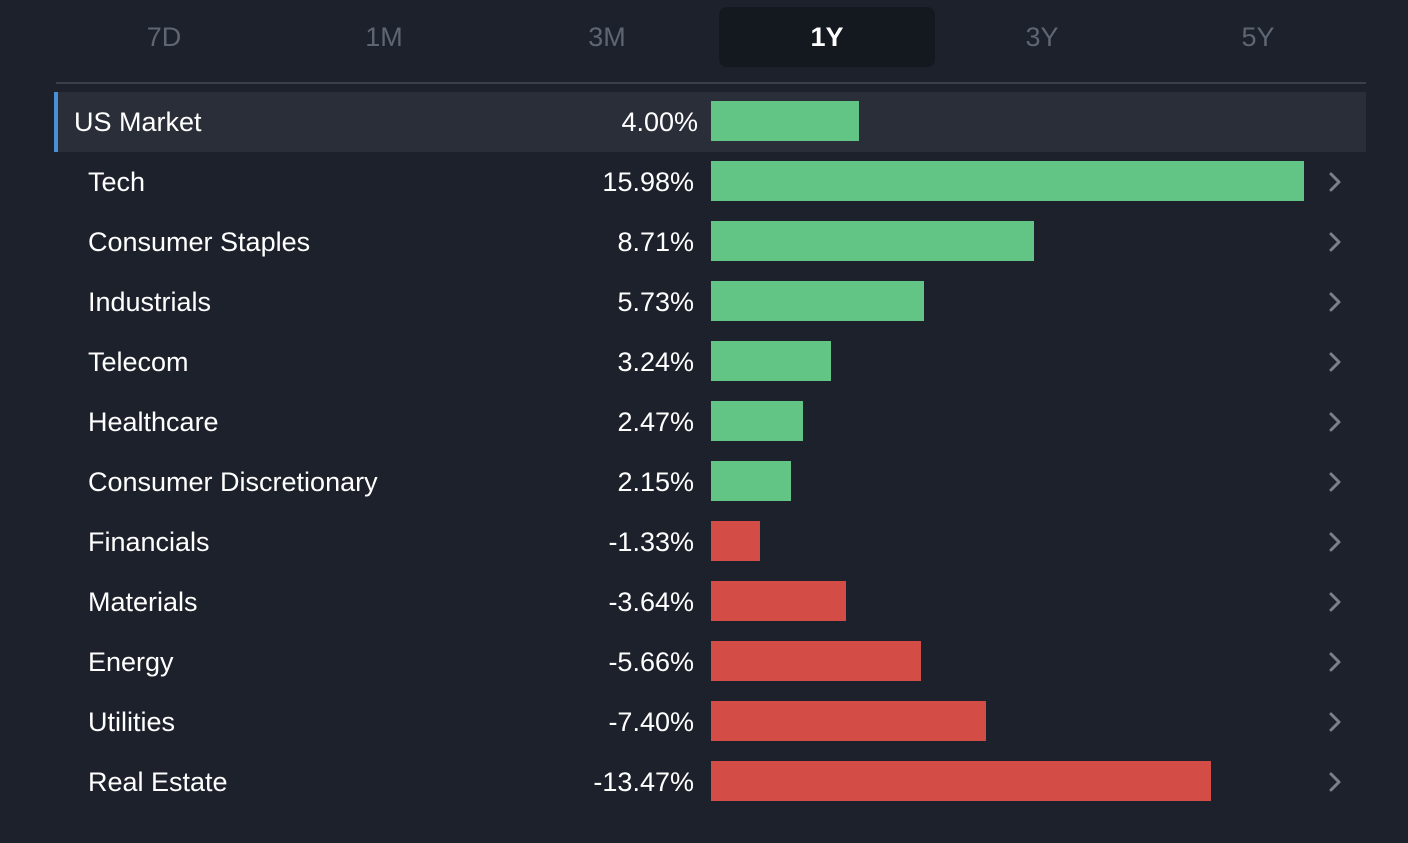 The width and height of the screenshot is (1408, 843). I want to click on row-label: Energy, so click(131, 662).